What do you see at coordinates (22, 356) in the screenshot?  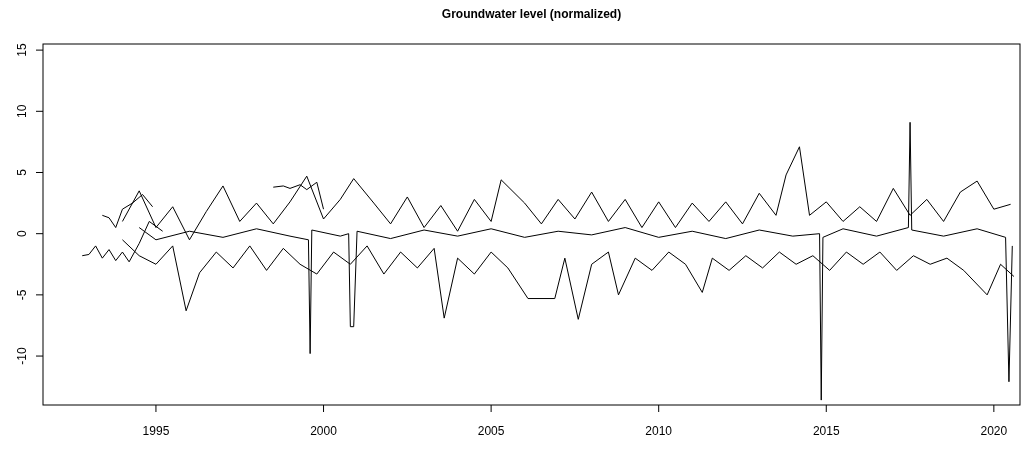 I see `y-tick-label: -10` at bounding box center [22, 356].